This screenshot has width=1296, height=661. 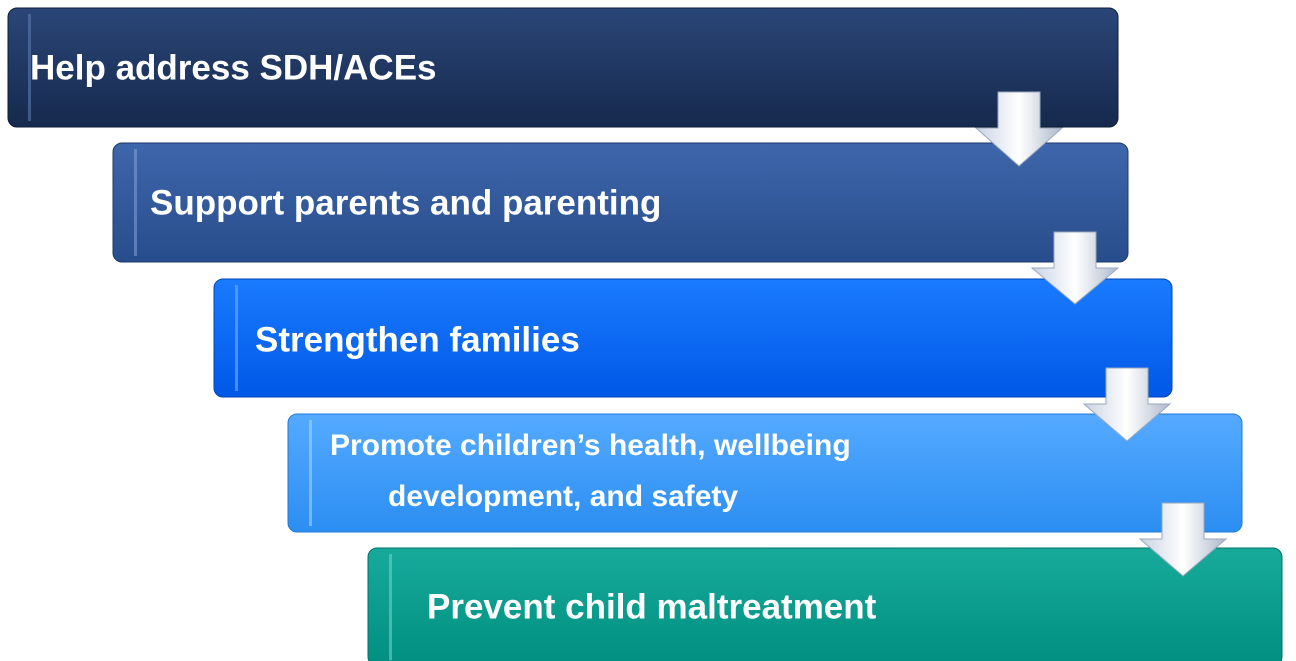 What do you see at coordinates (405, 202) in the screenshot?
I see `step-label: Support parents and parenting` at bounding box center [405, 202].